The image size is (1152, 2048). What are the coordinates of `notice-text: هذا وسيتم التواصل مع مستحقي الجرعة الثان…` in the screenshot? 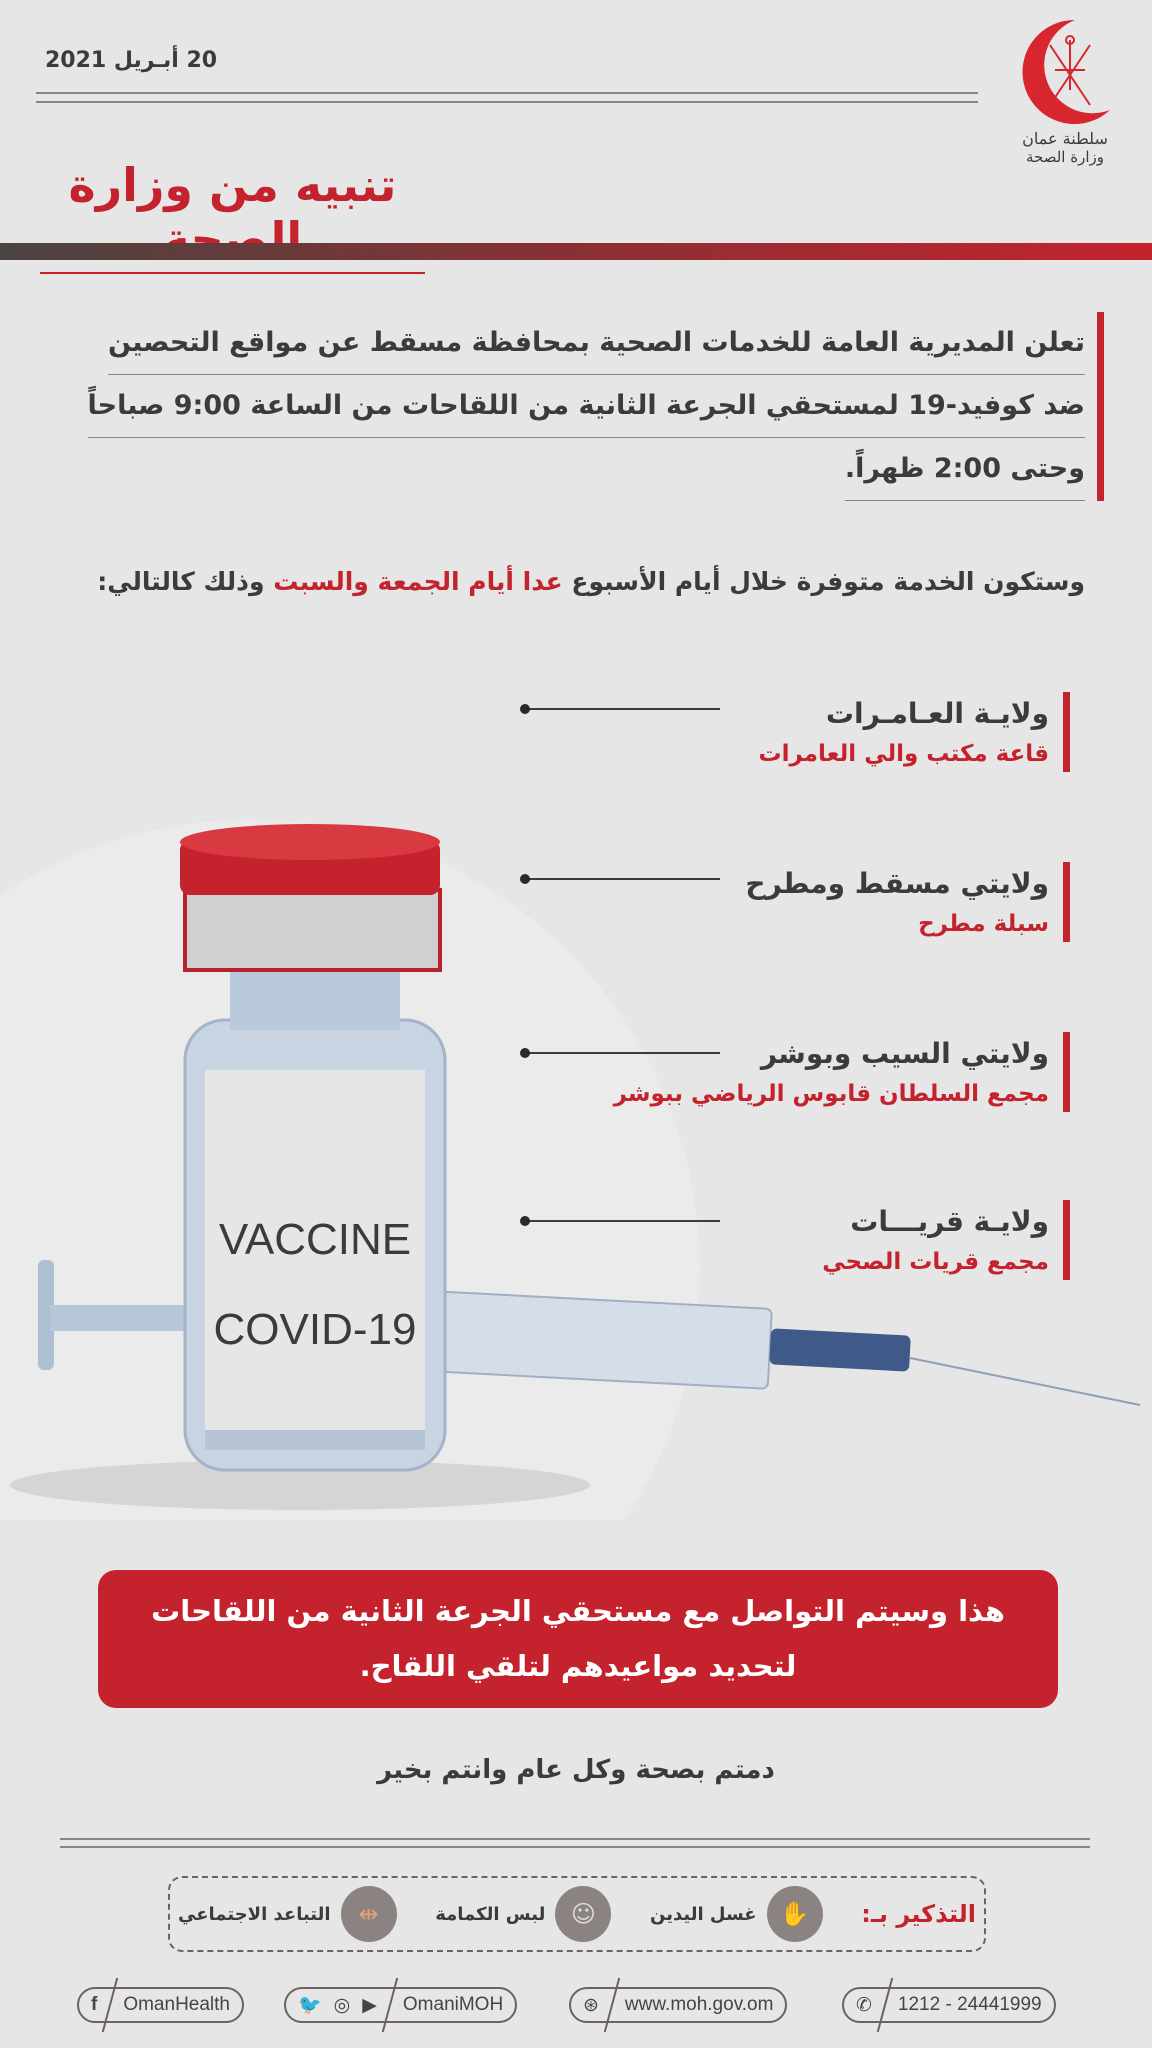 It's located at (578, 1638).